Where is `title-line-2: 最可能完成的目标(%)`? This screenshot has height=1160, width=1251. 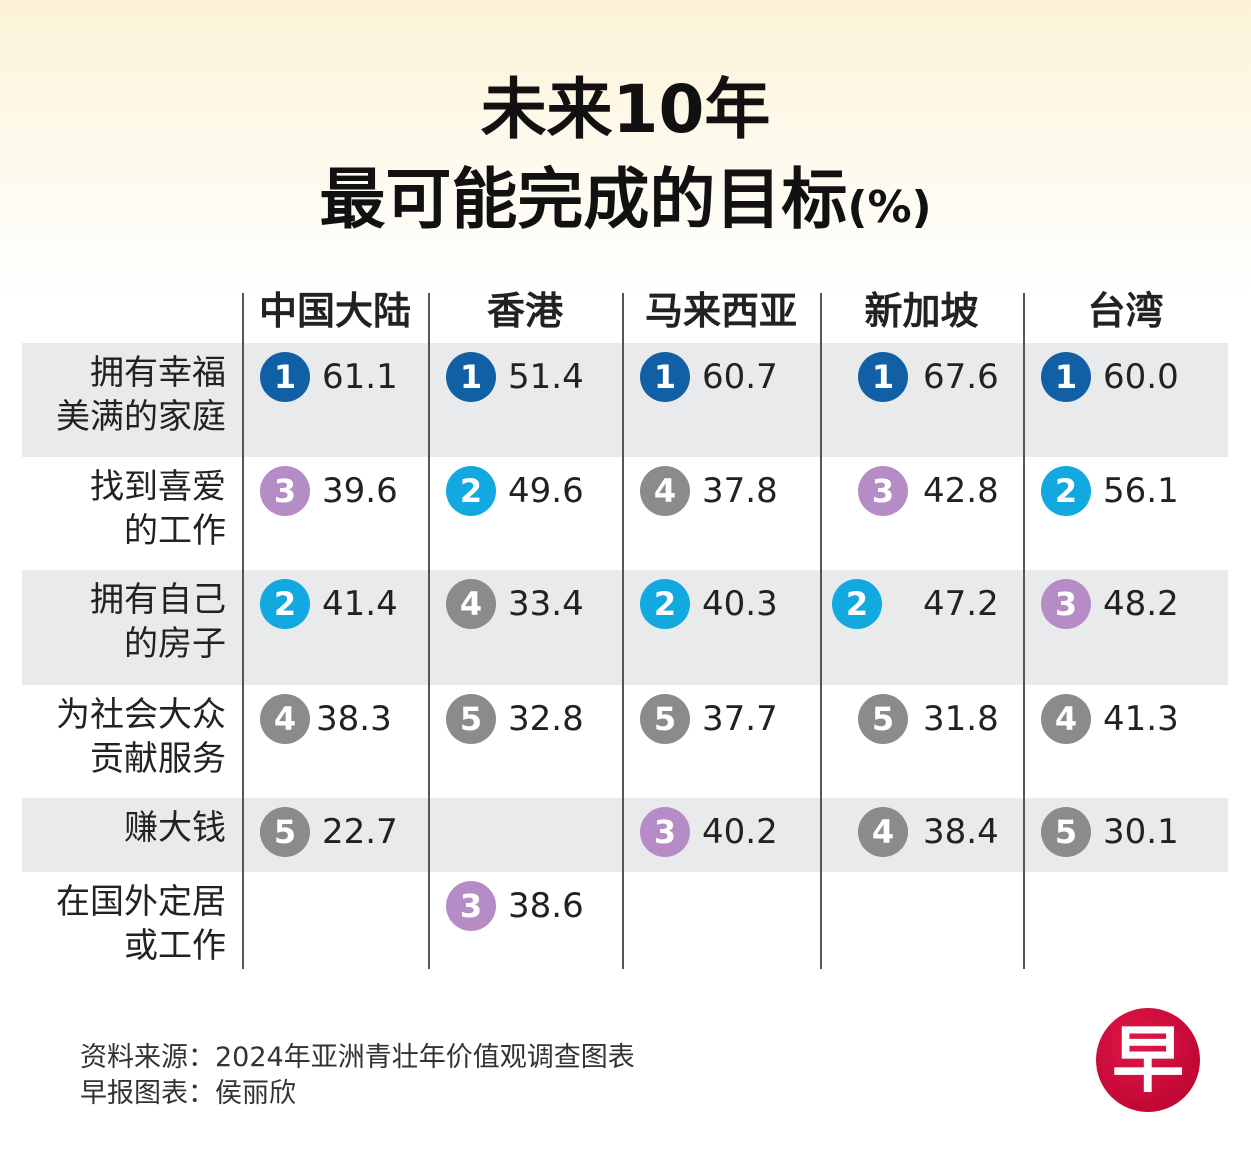 title-line-2: 最可能完成的目标(%) is located at coordinates (625, 204).